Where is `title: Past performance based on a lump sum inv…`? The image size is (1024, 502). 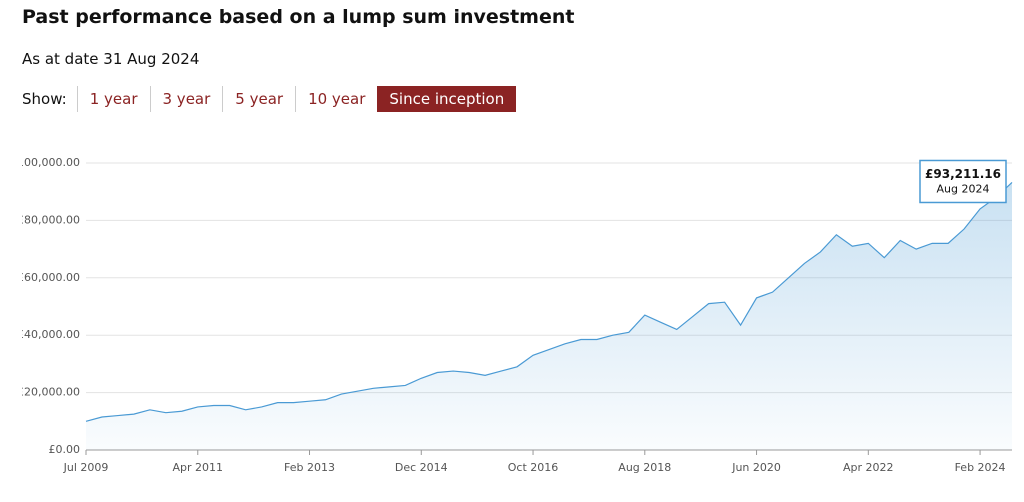 title: Past performance based on a lump sum inv… is located at coordinates (298, 17).